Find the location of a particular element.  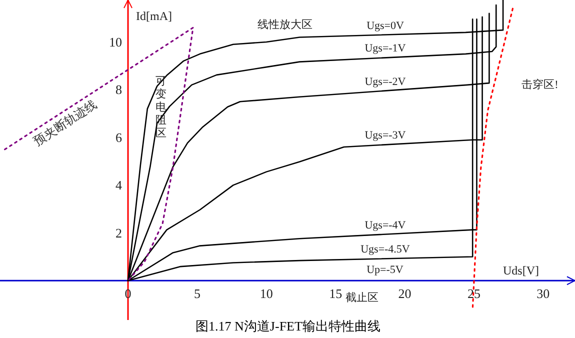

x-tick-label: 25 is located at coordinates (473, 294).